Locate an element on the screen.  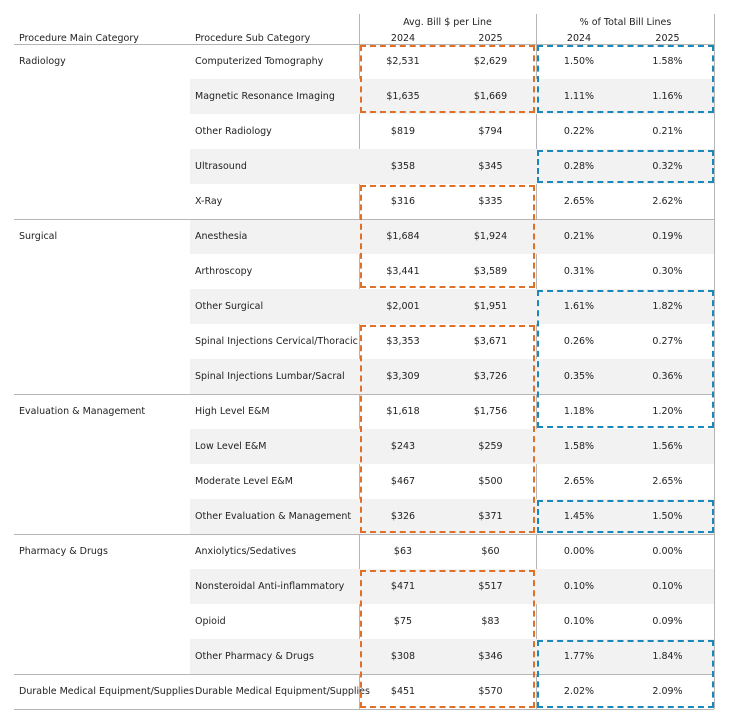
avg-bill-2025-cell: $335 is located at coordinates (490, 201).